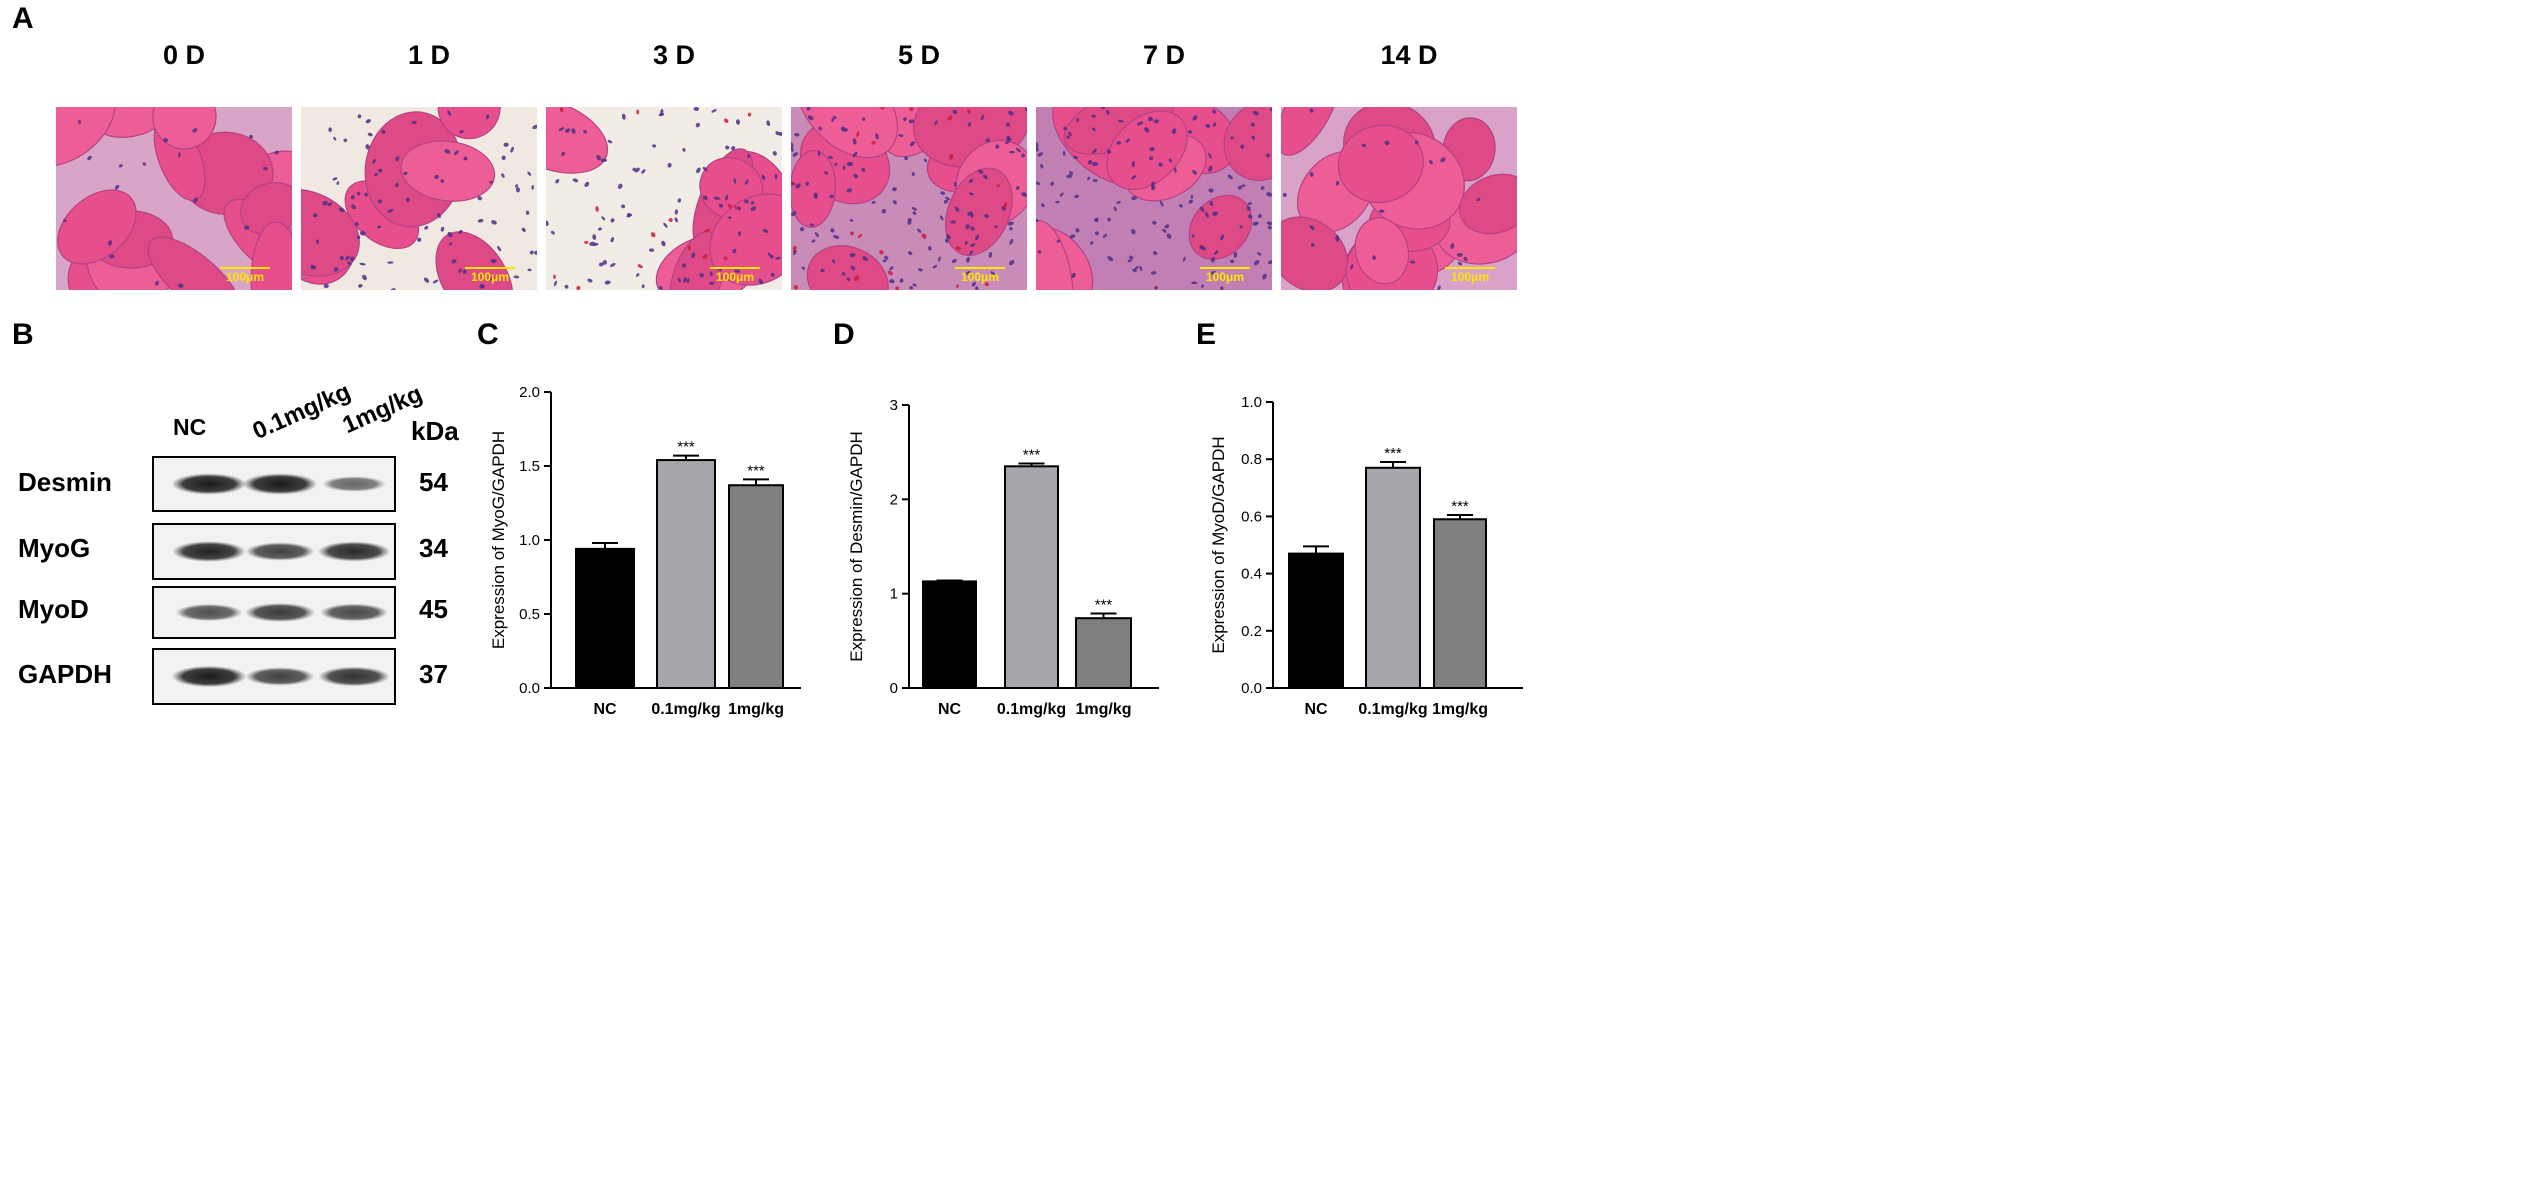 This screenshot has width=2538, height=1192. What do you see at coordinates (1206, 334) in the screenshot?
I see `panel-e-letter: E` at bounding box center [1206, 334].